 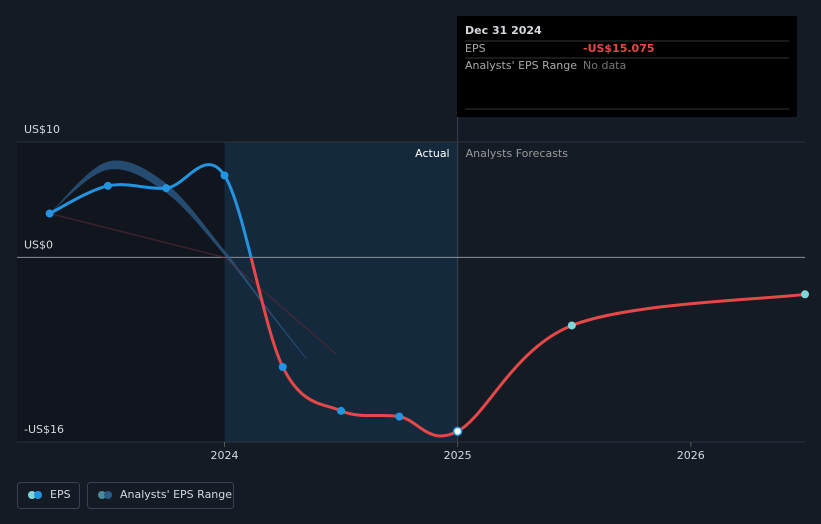 I want to click on range-tail, so click(x=193, y=283).